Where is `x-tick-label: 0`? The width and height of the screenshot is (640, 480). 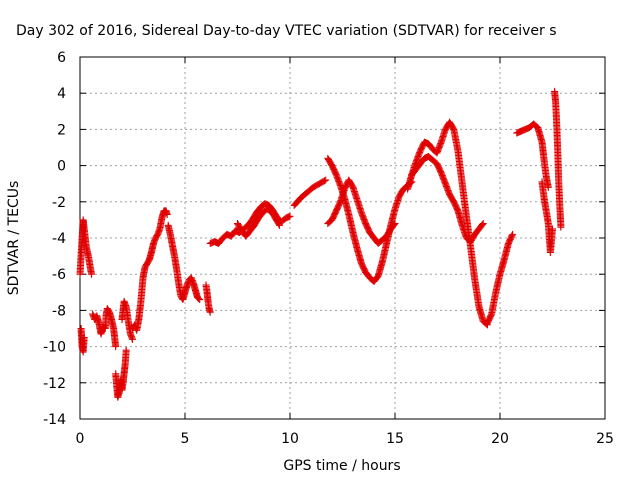
x-tick-label: 0 is located at coordinates (80, 439).